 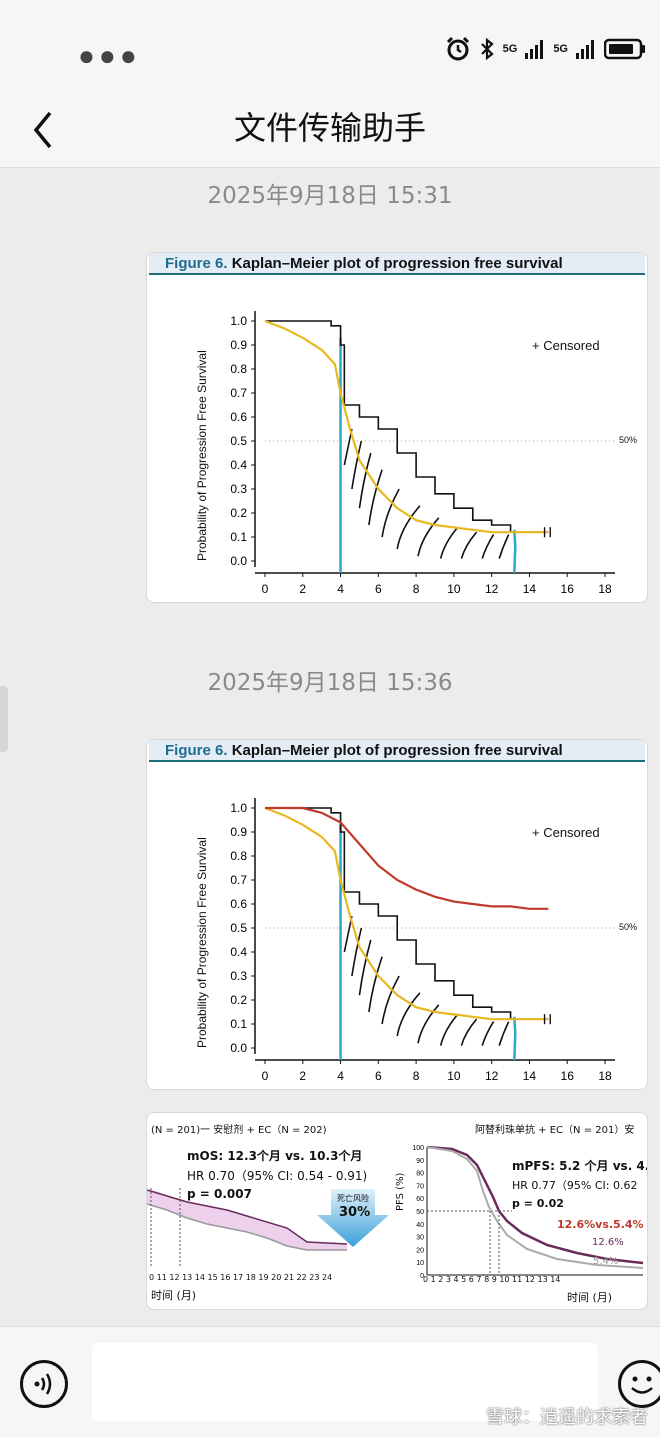 I want to click on figure-label-2: Figure 6., so click(x=196, y=750).